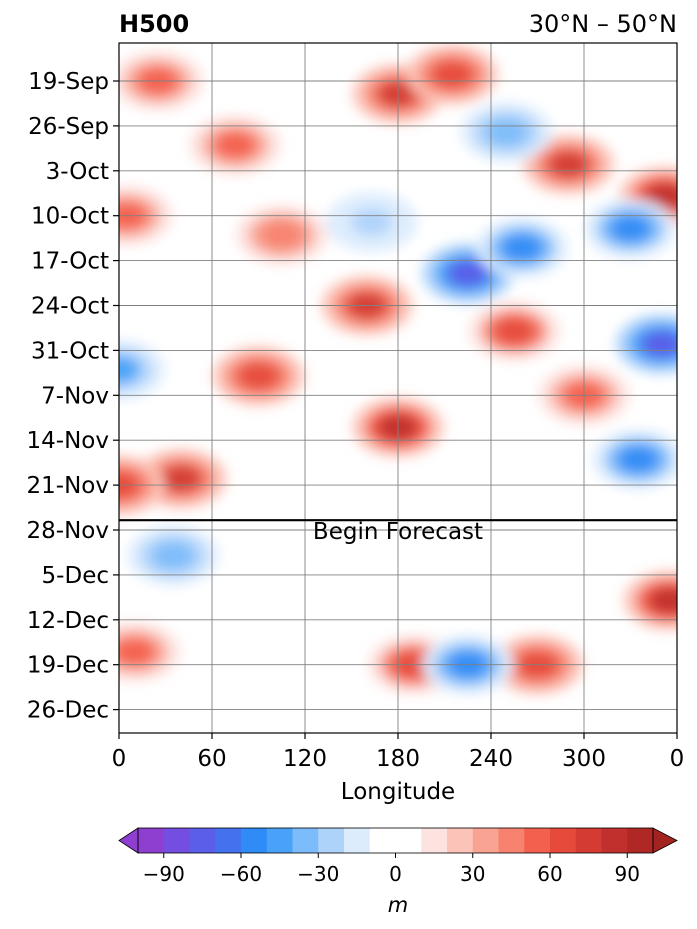 The image size is (697, 929). Describe the element at coordinates (68, 127) in the screenshot. I see `y-tick-label: 26-Sep` at that location.